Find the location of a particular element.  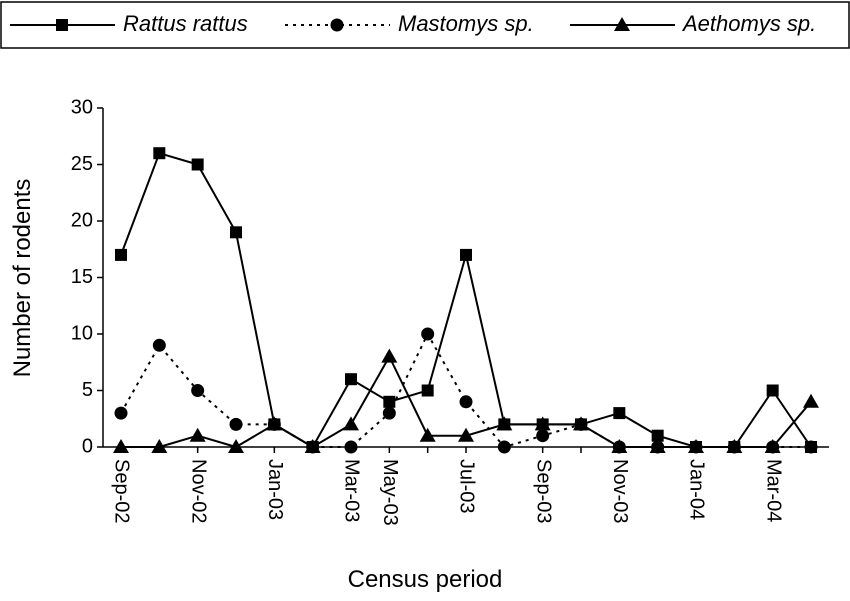

y-tick-label: 5 is located at coordinates (87, 390).